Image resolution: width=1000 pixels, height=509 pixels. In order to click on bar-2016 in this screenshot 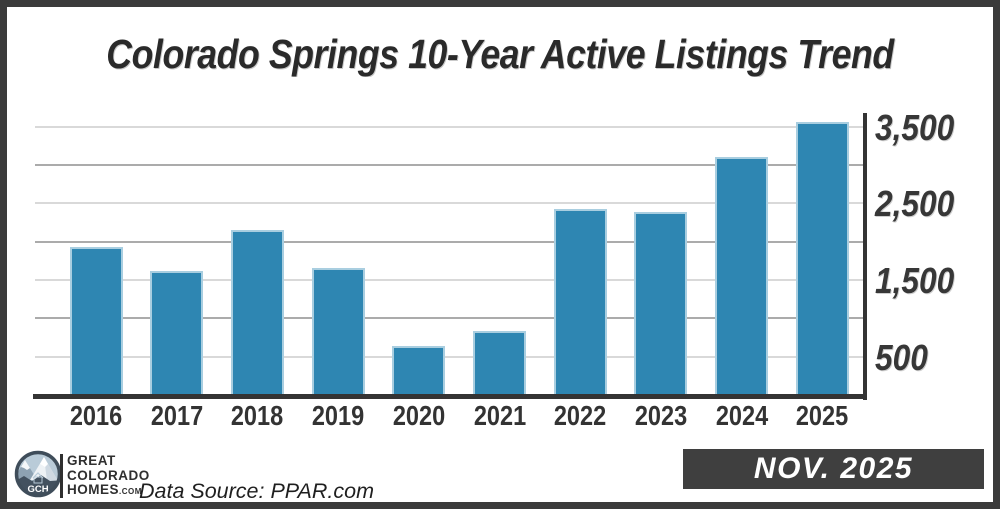, I will do `click(96, 321)`.